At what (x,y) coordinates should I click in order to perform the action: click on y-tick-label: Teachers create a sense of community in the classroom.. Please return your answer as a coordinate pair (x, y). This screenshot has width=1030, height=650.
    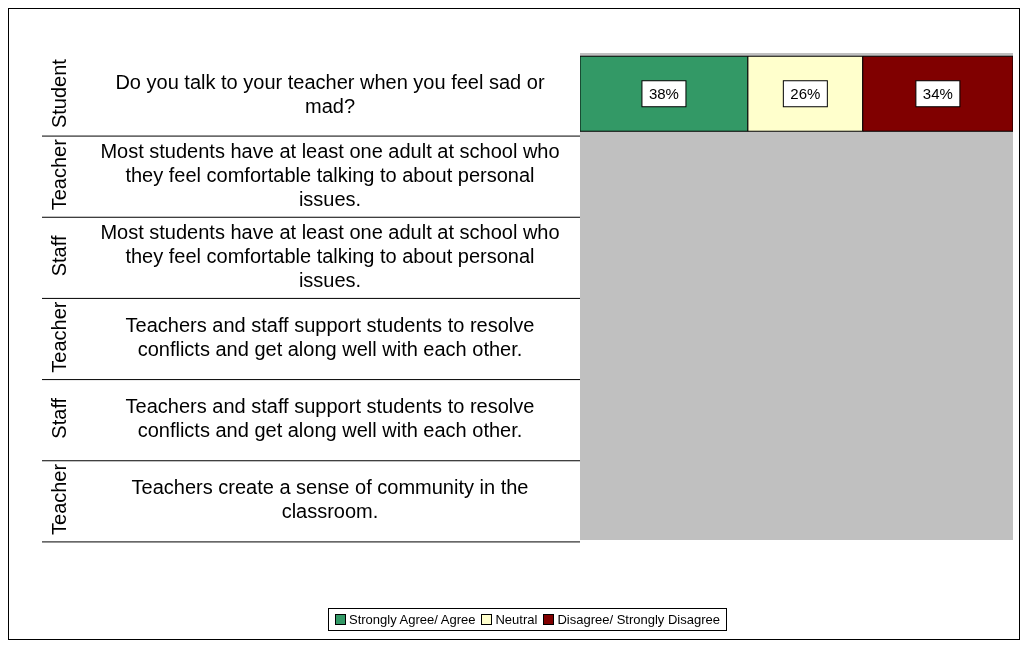
    Looking at the image, I should click on (330, 499).